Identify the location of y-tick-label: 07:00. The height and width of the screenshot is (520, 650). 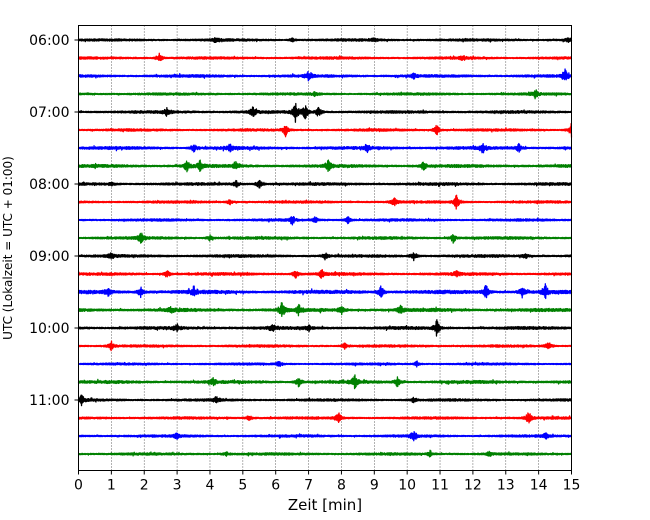
(49, 113).